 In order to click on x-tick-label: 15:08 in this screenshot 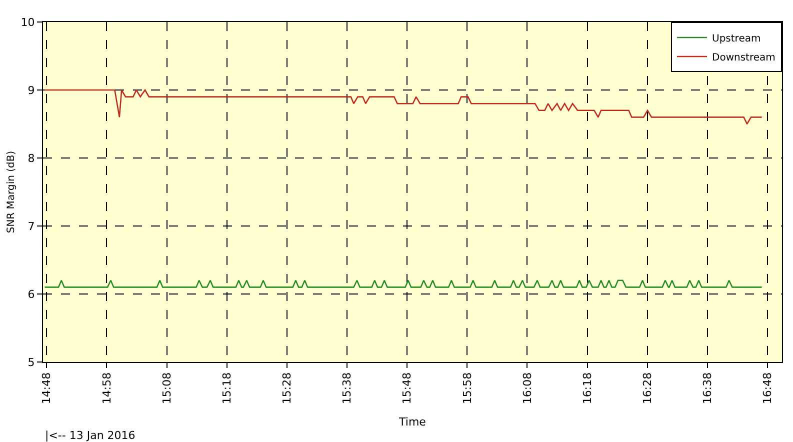, I will do `click(167, 388)`.